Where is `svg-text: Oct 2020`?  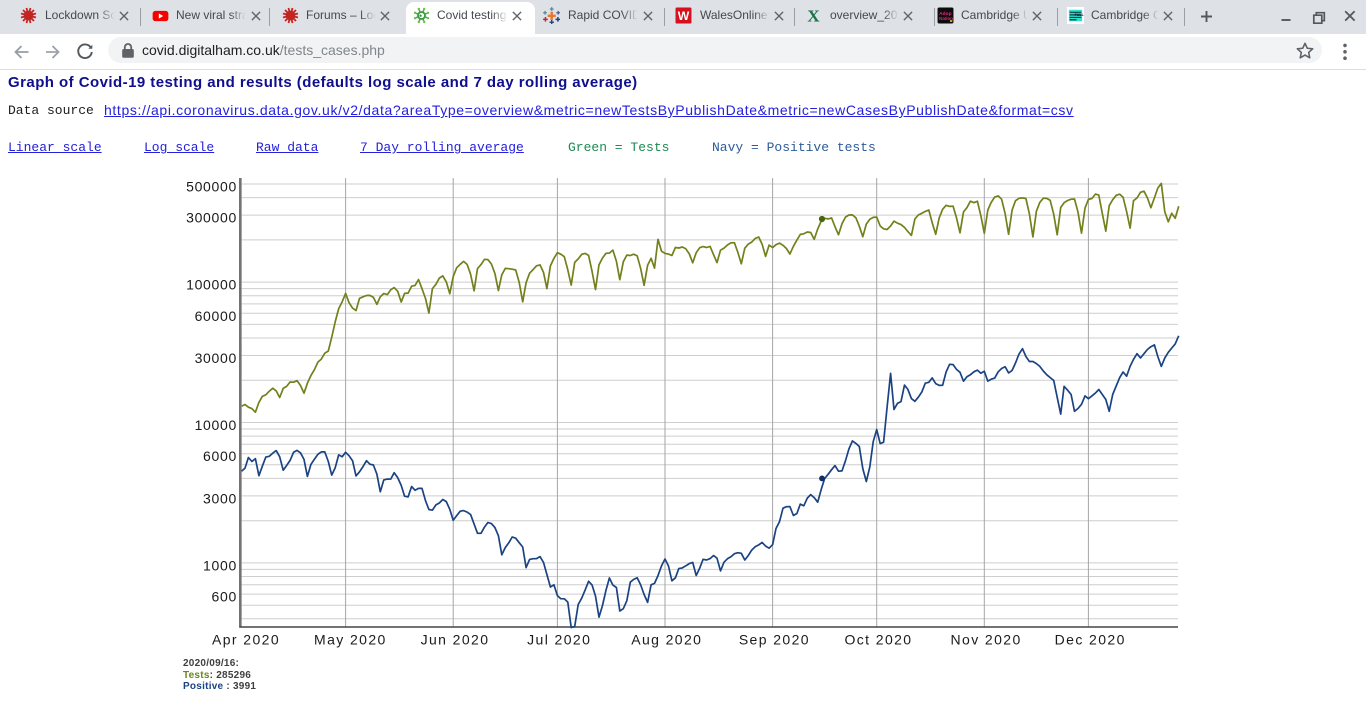
svg-text: Oct 2020 is located at coordinates (878, 640).